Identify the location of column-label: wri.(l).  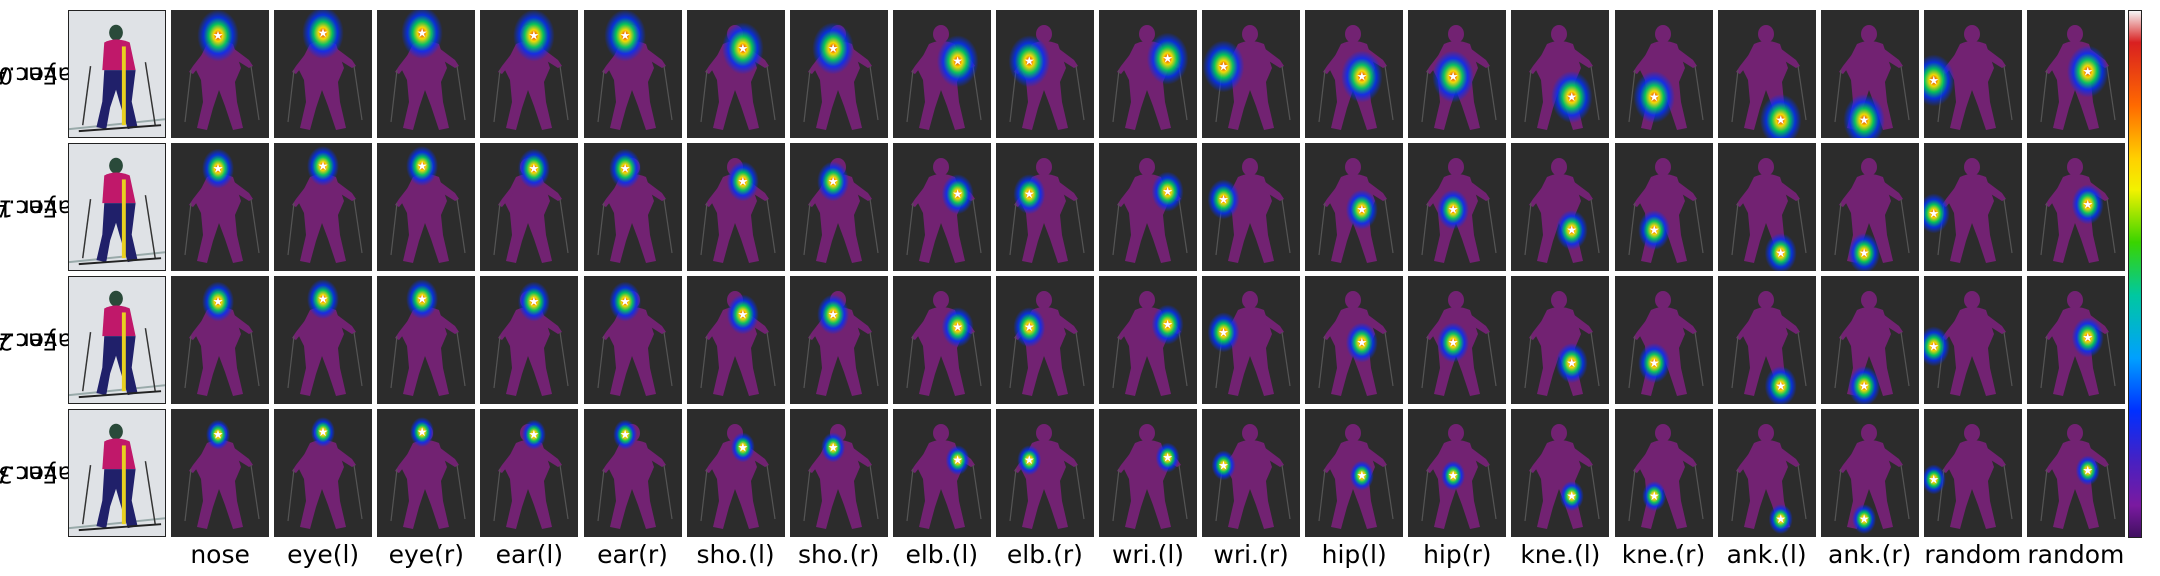
(1148, 554).